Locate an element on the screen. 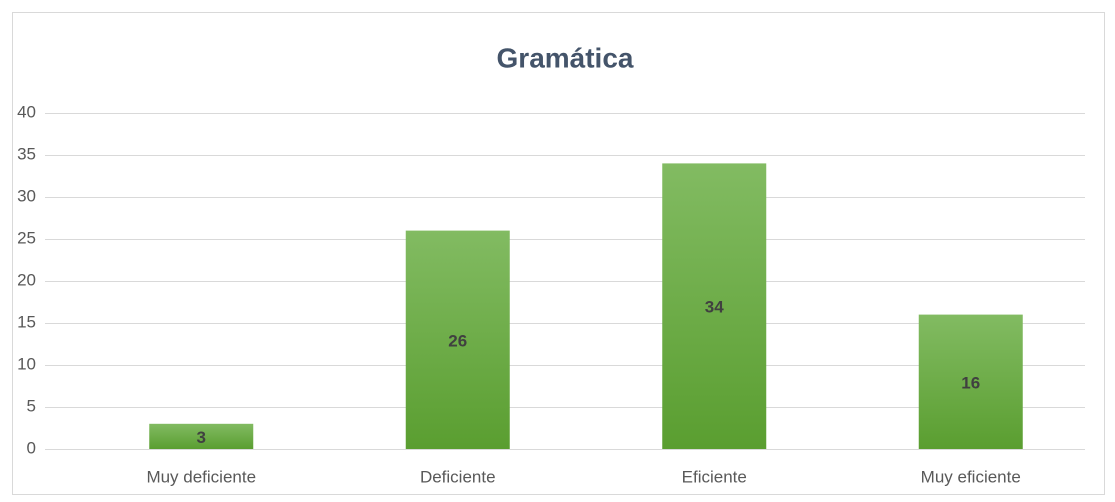 The image size is (1115, 502). data-label: 16 is located at coordinates (970, 382).